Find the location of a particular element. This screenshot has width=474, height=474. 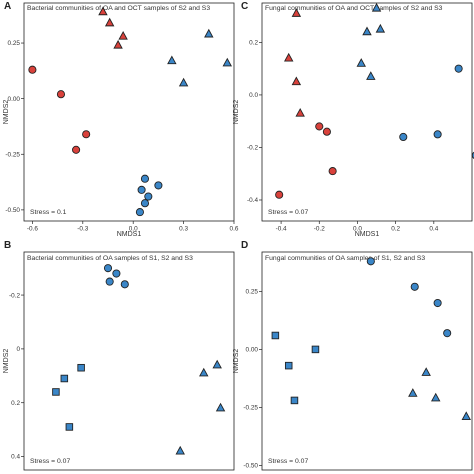

stress-label-a: Stress = 0.1 is located at coordinates (48, 212).